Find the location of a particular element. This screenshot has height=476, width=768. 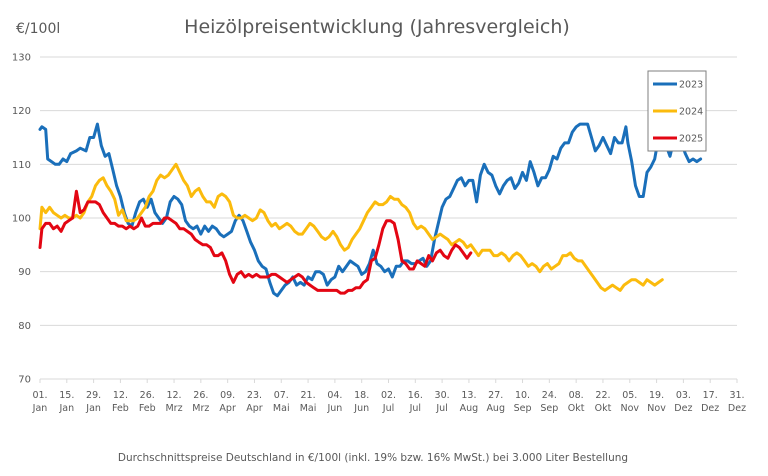

x-tick-label-day: 01. is located at coordinates (39, 395).